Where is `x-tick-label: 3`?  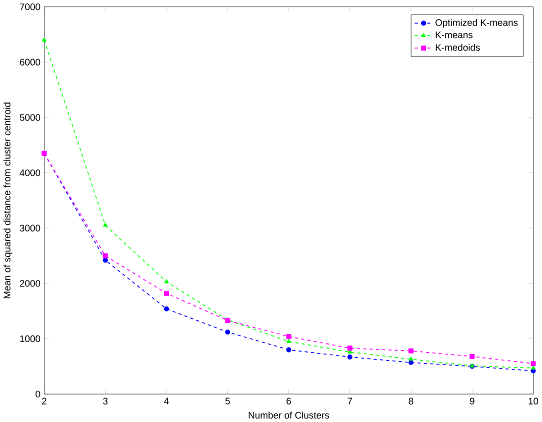
x-tick-label: 3 is located at coordinates (105, 401).